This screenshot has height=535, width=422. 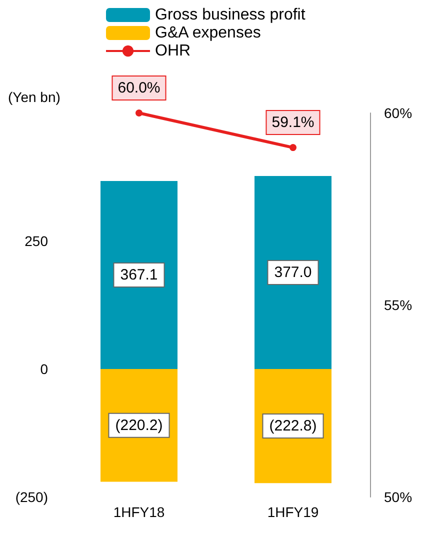 I want to click on y2-tick-label: 55%, so click(x=398, y=305).